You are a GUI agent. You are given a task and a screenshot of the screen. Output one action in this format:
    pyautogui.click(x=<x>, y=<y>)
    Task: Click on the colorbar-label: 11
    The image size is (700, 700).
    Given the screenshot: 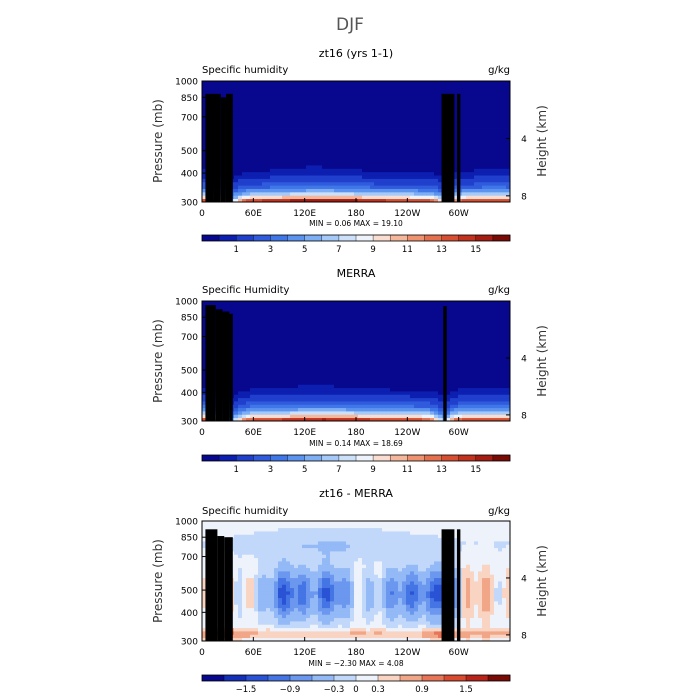 What is the action you would take?
    pyautogui.click(x=407, y=250)
    